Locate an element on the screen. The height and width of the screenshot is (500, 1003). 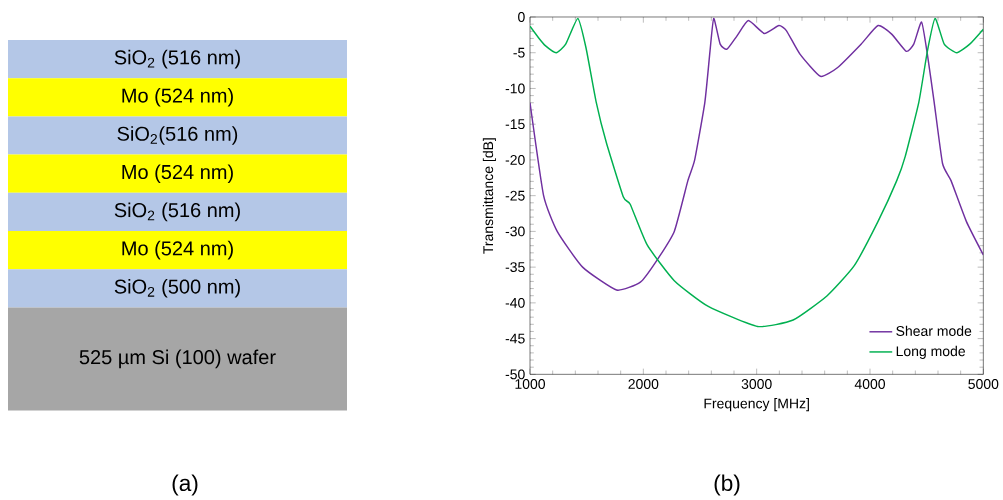
y-tick-label: -30 is located at coordinates (515, 231).